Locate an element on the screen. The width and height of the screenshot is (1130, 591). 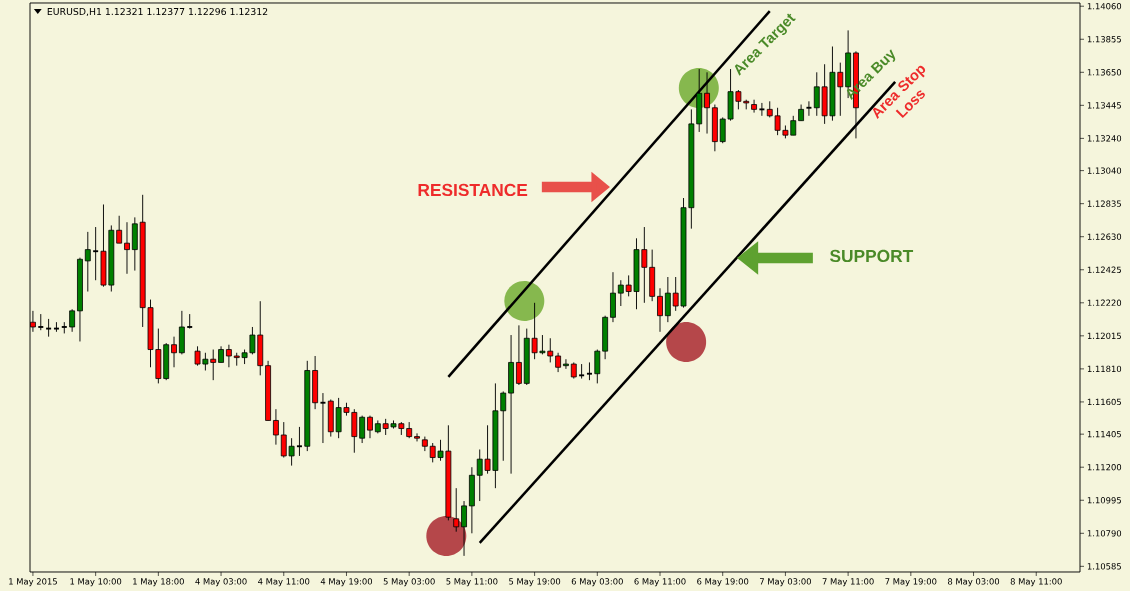
y-tick-label: 1.14060 is located at coordinates (1104, 6).